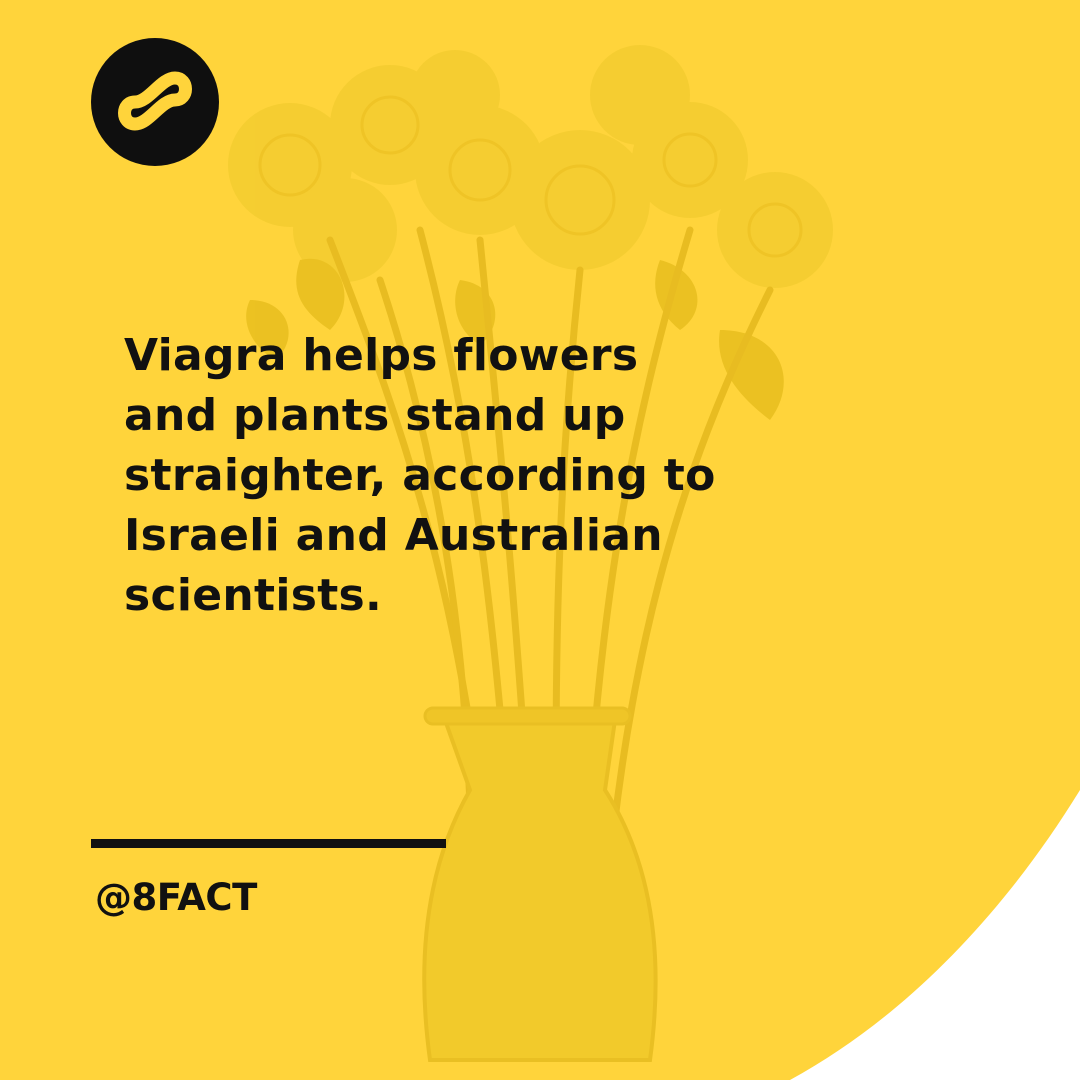 Image resolution: width=1080 pixels, height=1080 pixels. I want to click on fact-line: Israeli and Australian, so click(393, 535).